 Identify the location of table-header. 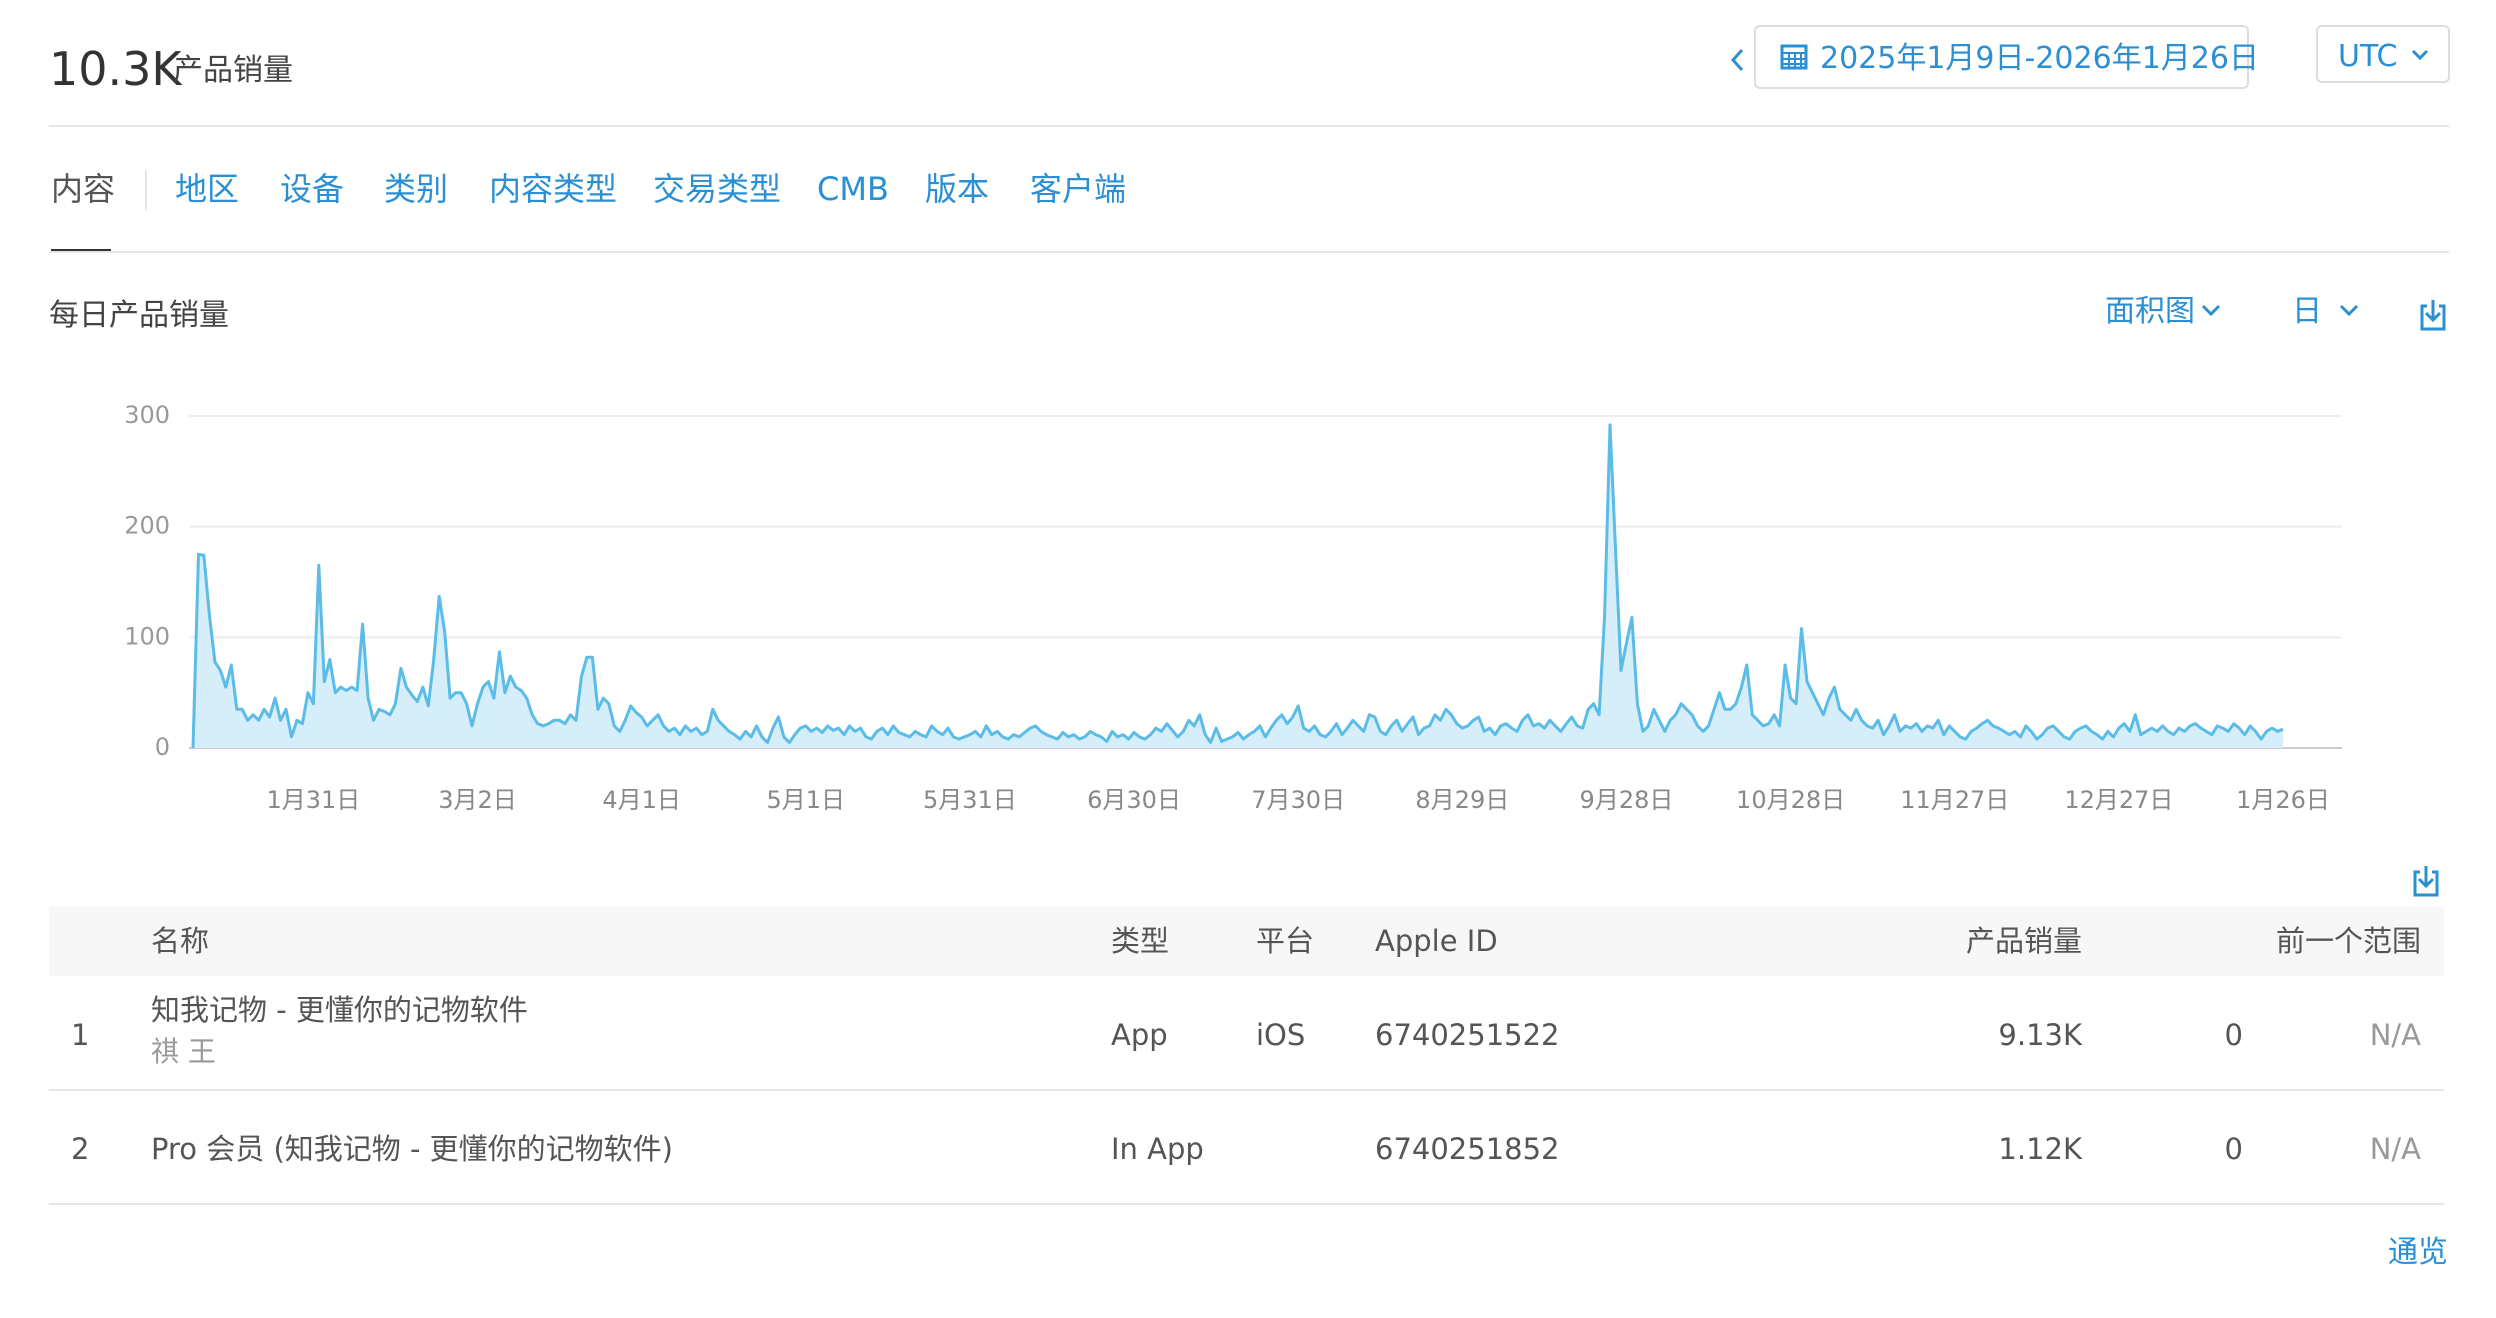
(1246, 941).